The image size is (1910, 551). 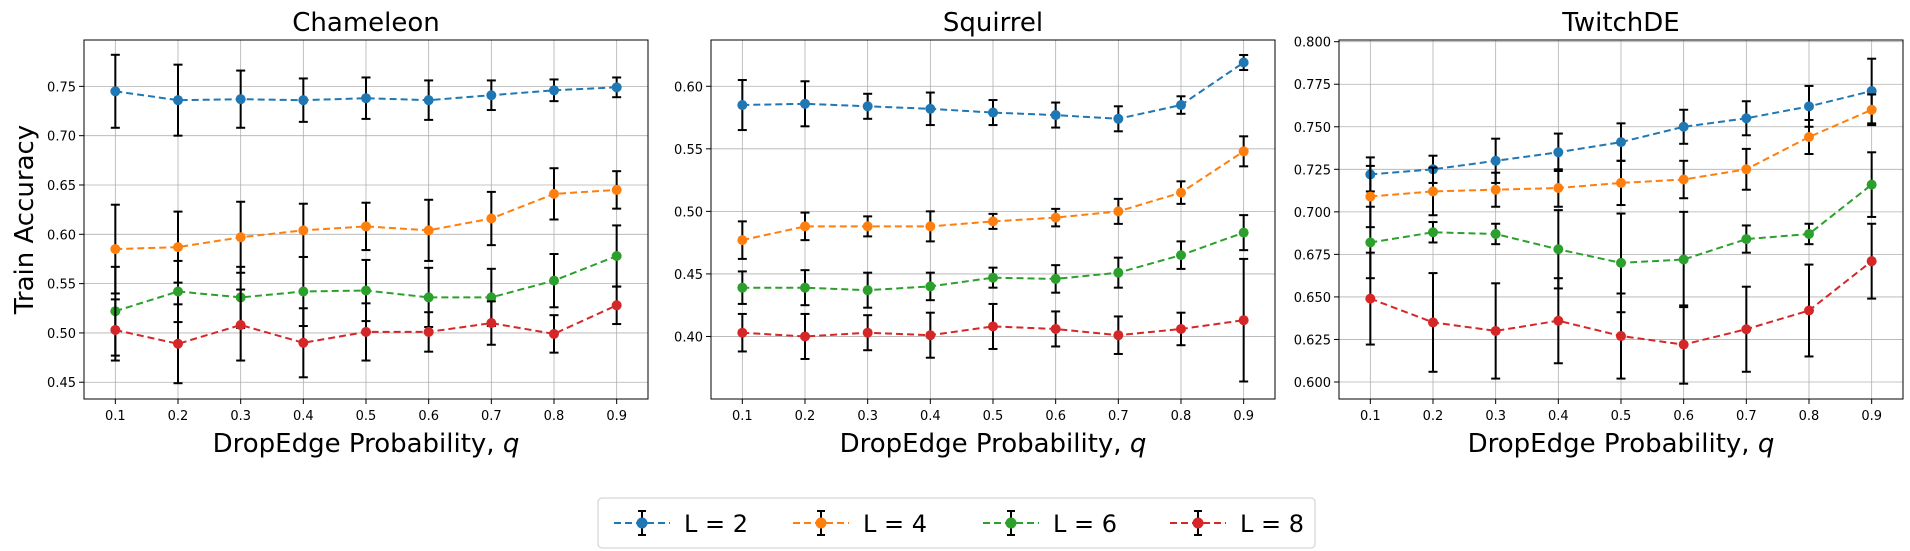 I want to click on y-tick-label: 0.65, so click(x=61, y=186).